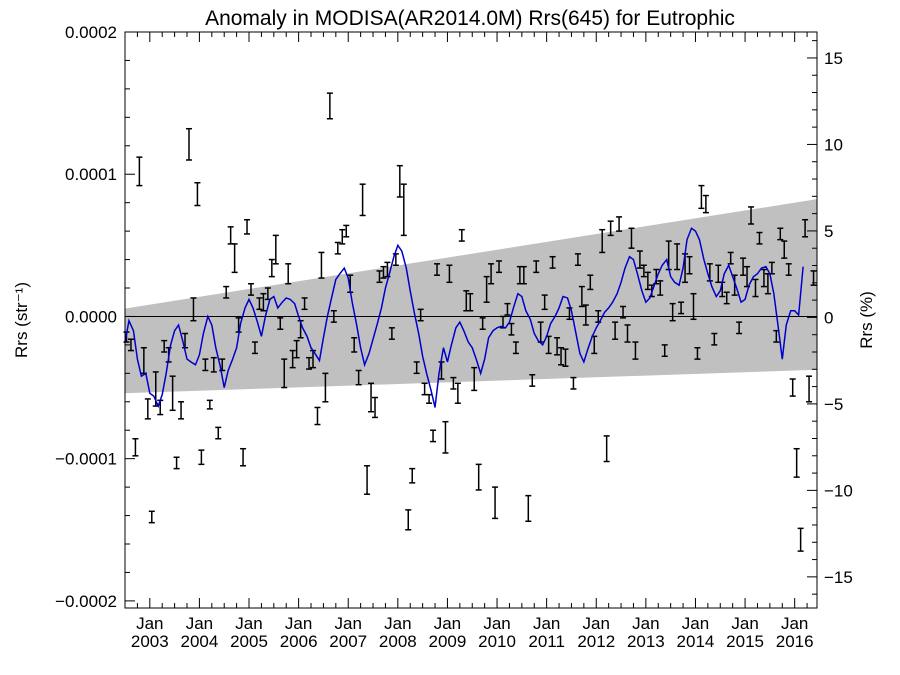 The image size is (900, 675). What do you see at coordinates (795, 641) in the screenshot?
I see `x-tick-year-label: 2016` at bounding box center [795, 641].